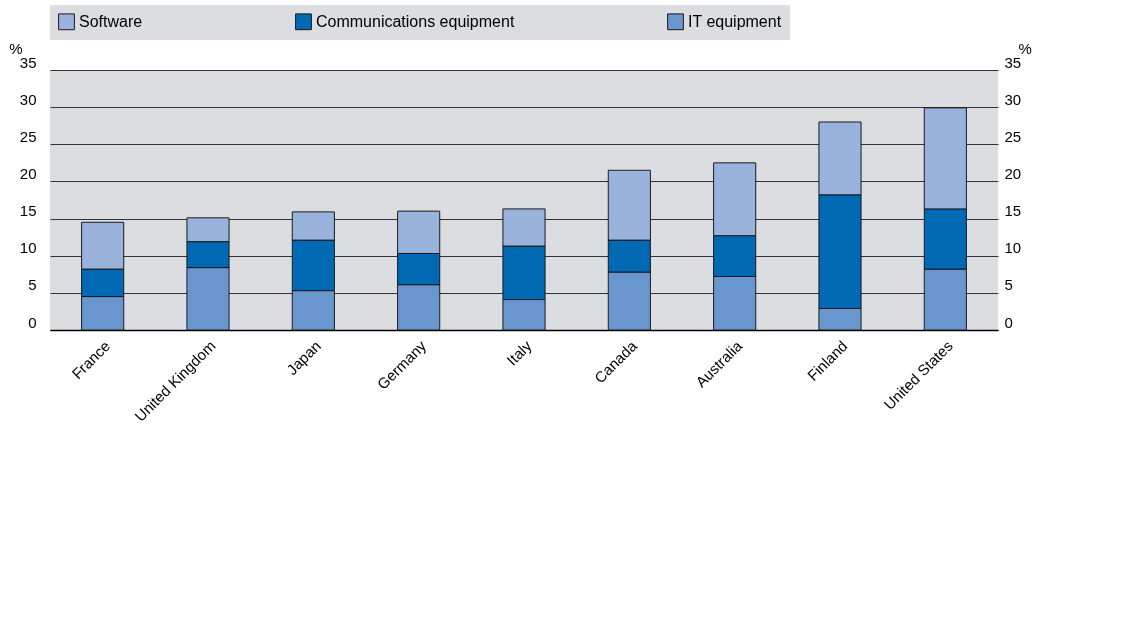  I want to click on y2-tick-label: 25, so click(1013, 136).